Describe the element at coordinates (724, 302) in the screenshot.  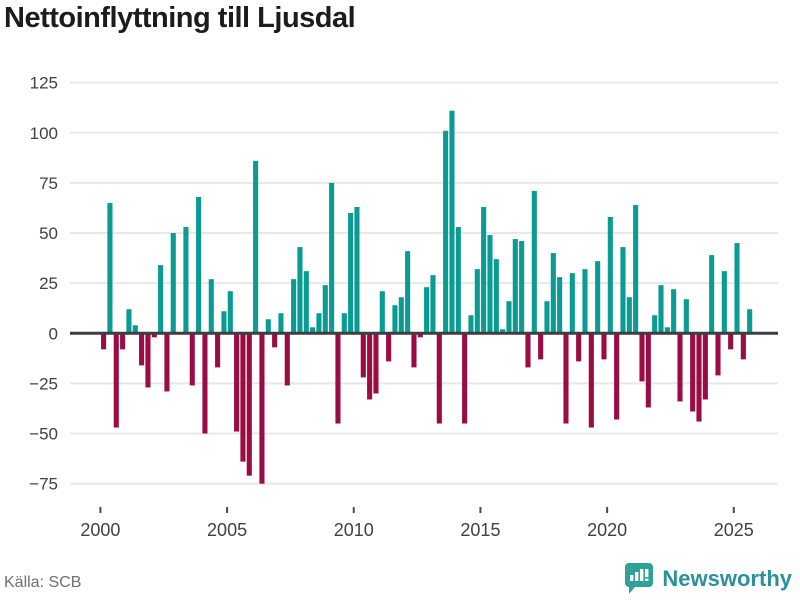
I see `bar-2024Q3` at that location.